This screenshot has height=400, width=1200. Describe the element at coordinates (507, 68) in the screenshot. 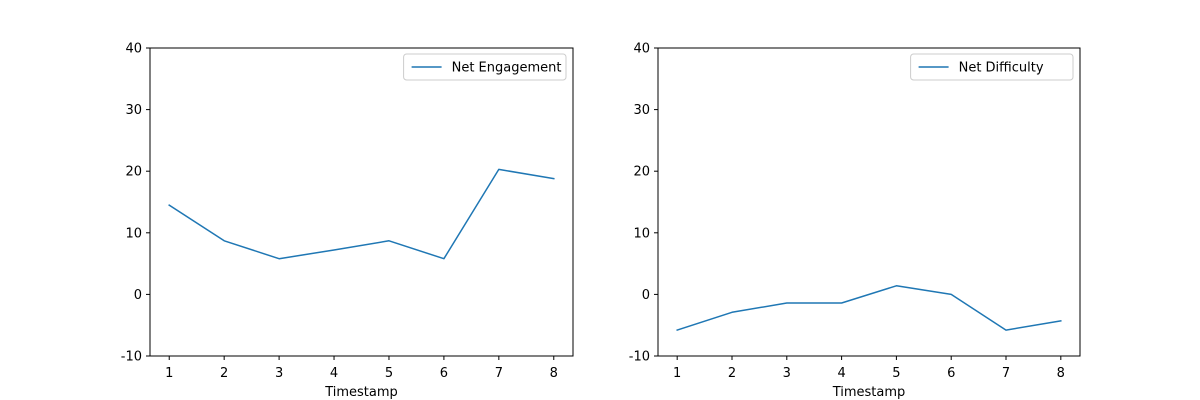

I see `legend-label: Net Engagement` at that location.